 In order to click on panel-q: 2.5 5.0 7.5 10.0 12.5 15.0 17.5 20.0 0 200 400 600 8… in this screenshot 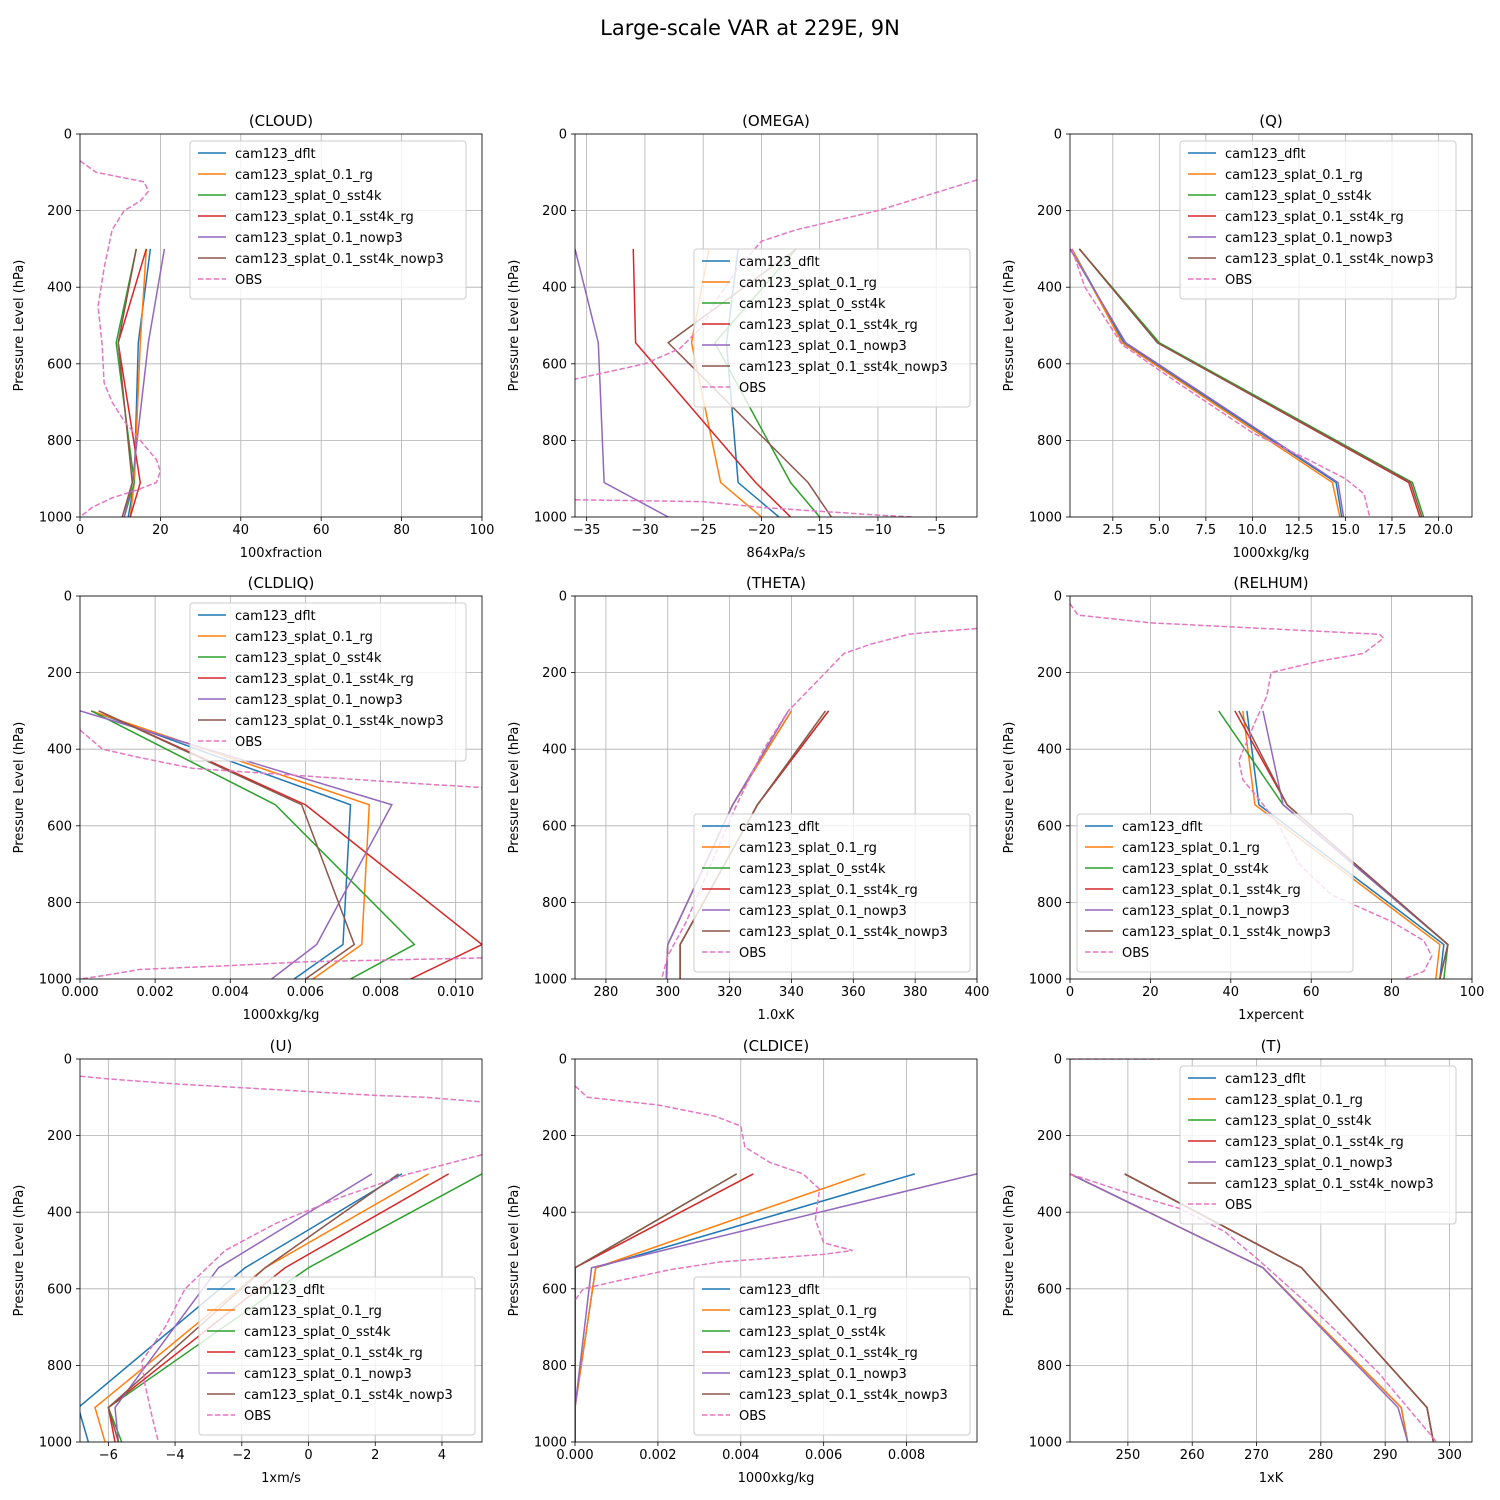, I will do `click(1237, 336)`.